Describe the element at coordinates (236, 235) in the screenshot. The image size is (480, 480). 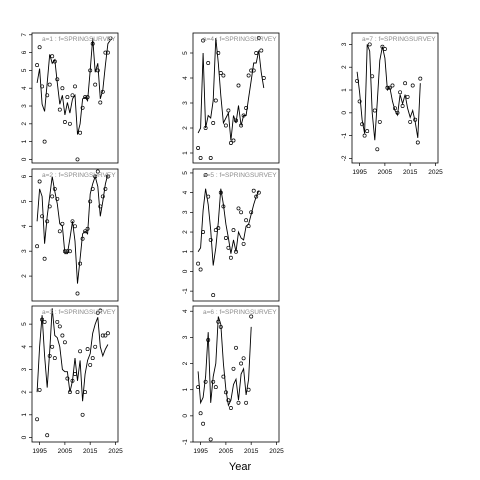
I see `panel-frame` at that location.